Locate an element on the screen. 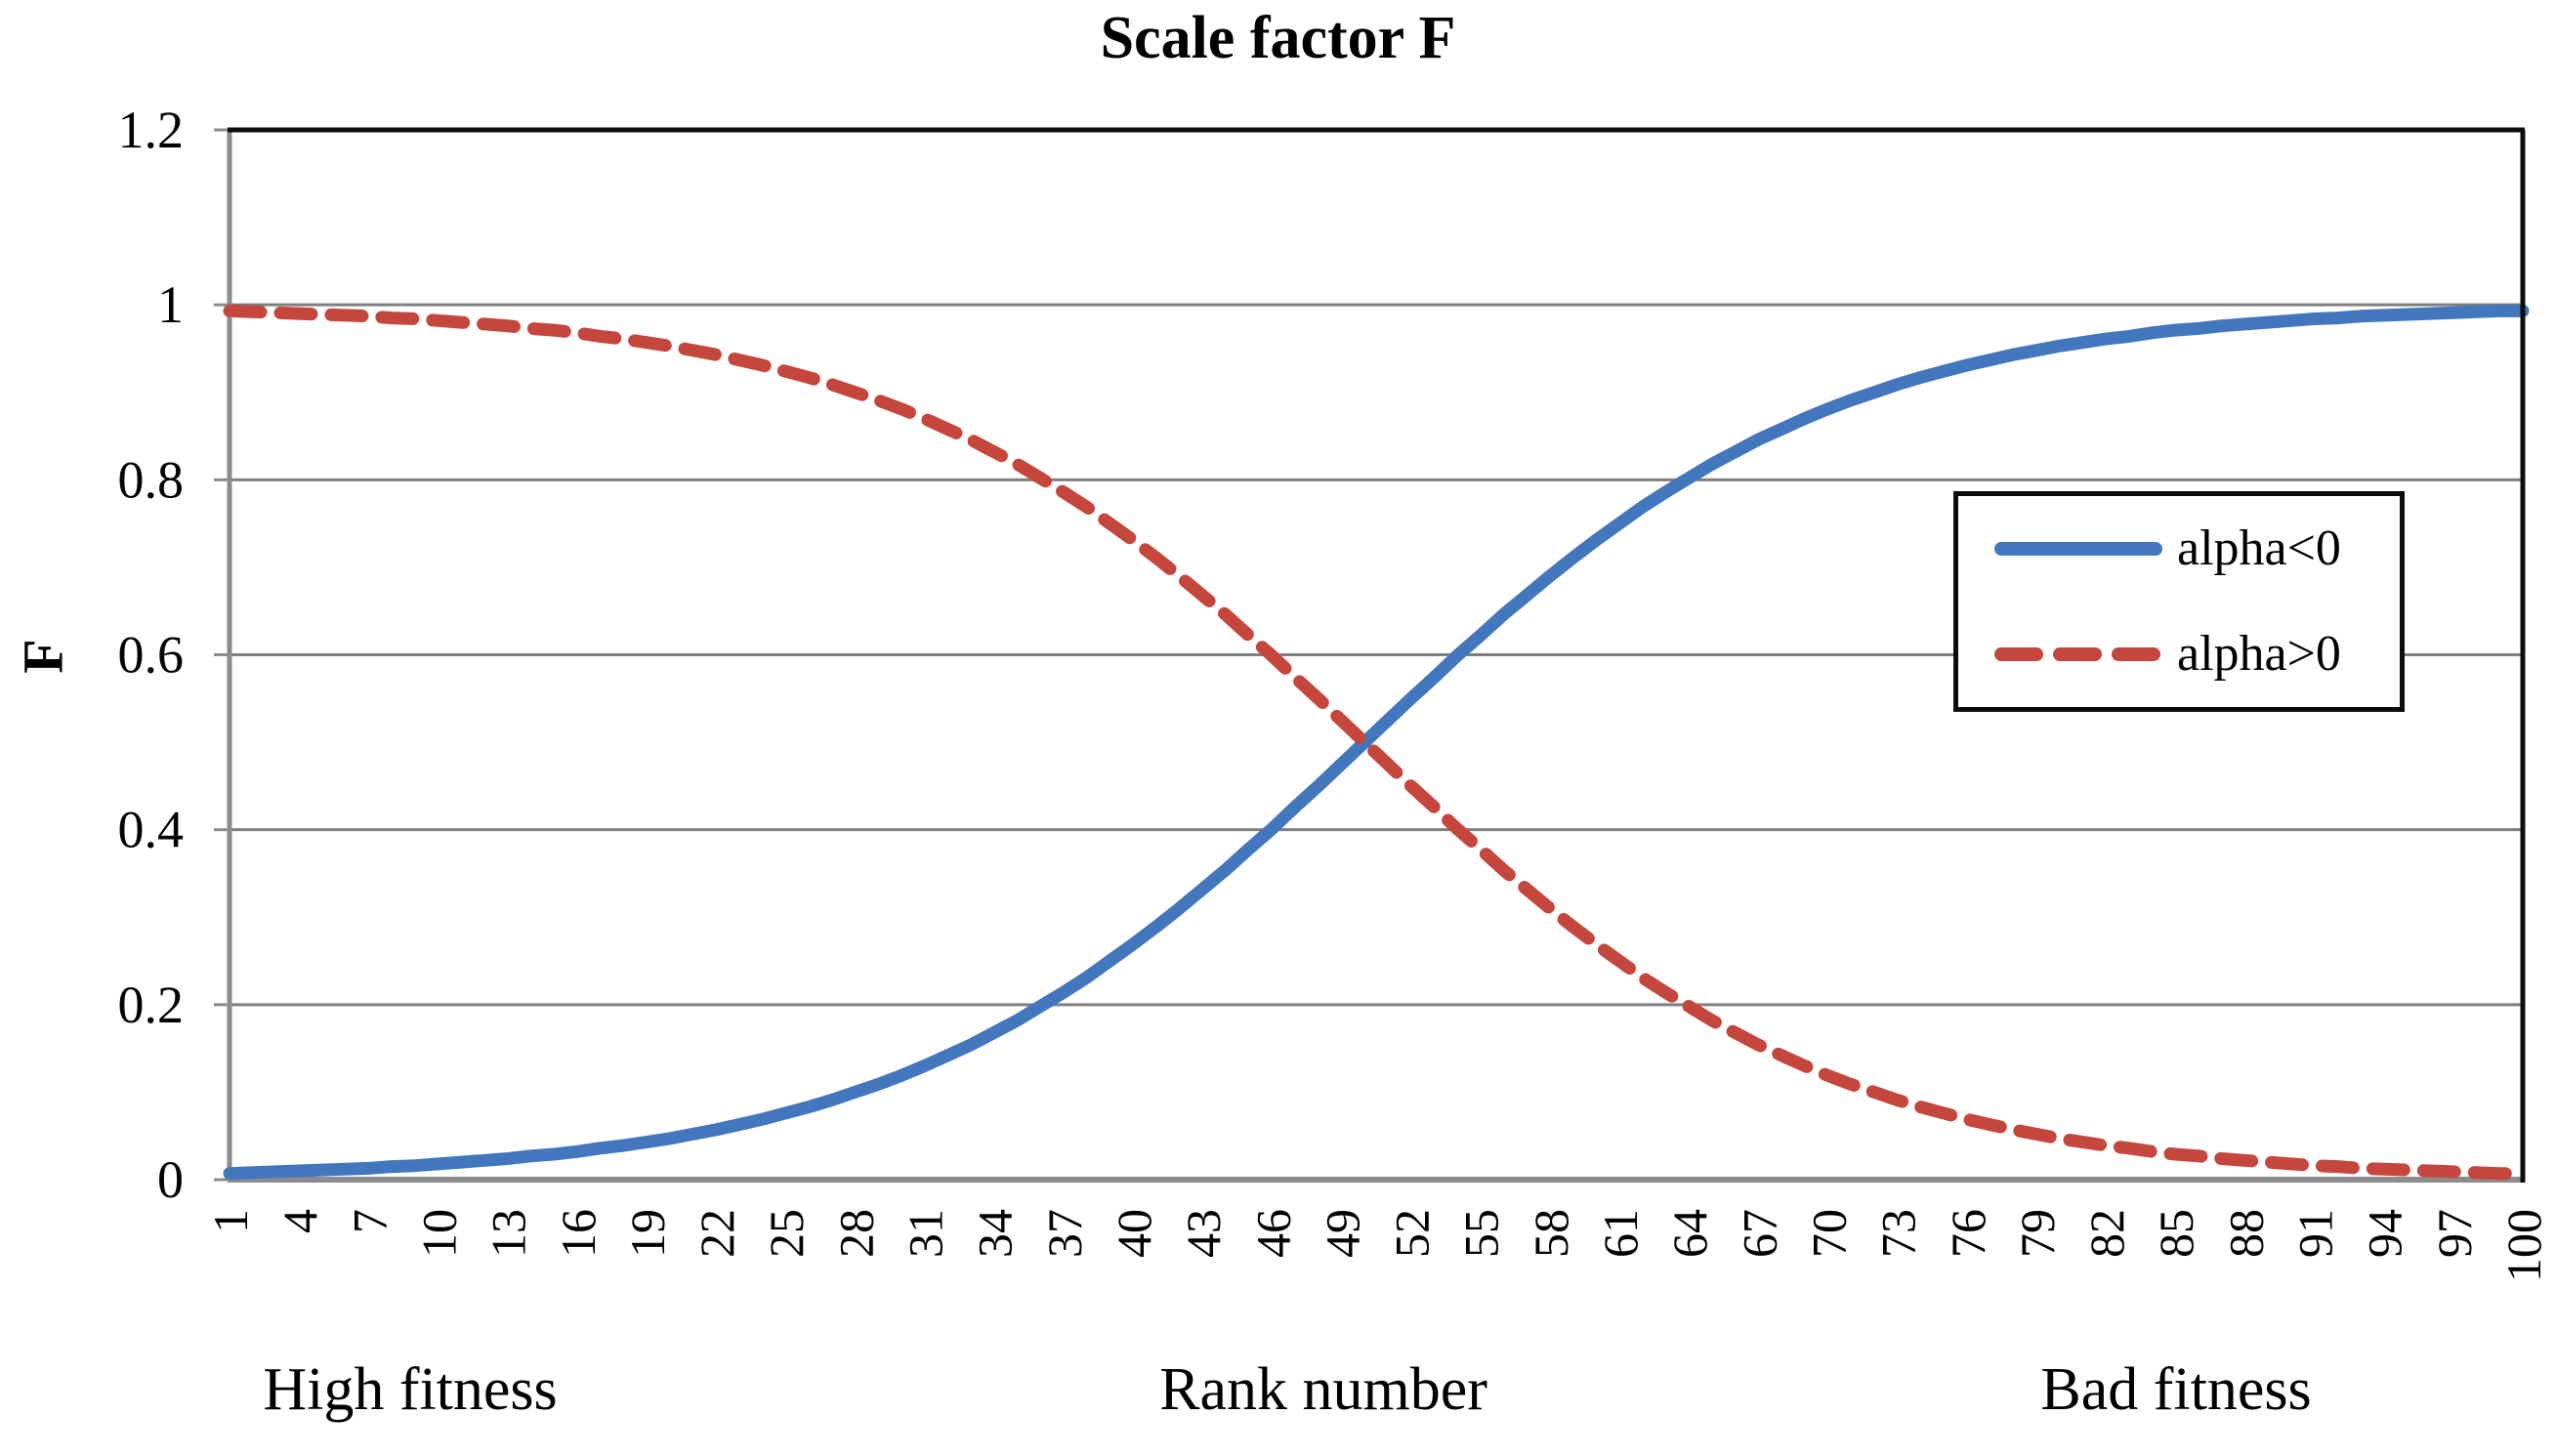  x-tick-label: 34 is located at coordinates (995, 1233).